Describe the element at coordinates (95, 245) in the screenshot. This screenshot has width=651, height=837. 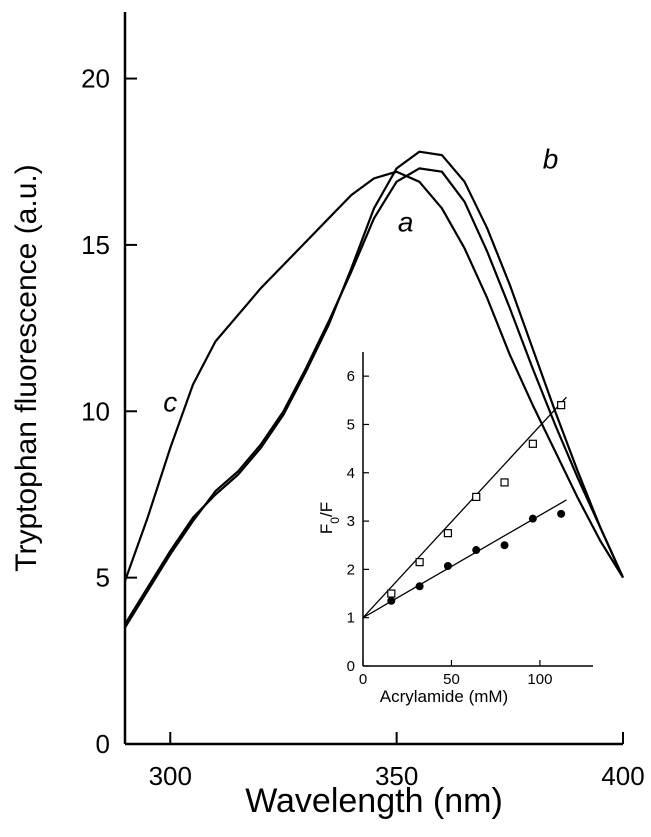
I see `main-y-tick-label: 15` at that location.